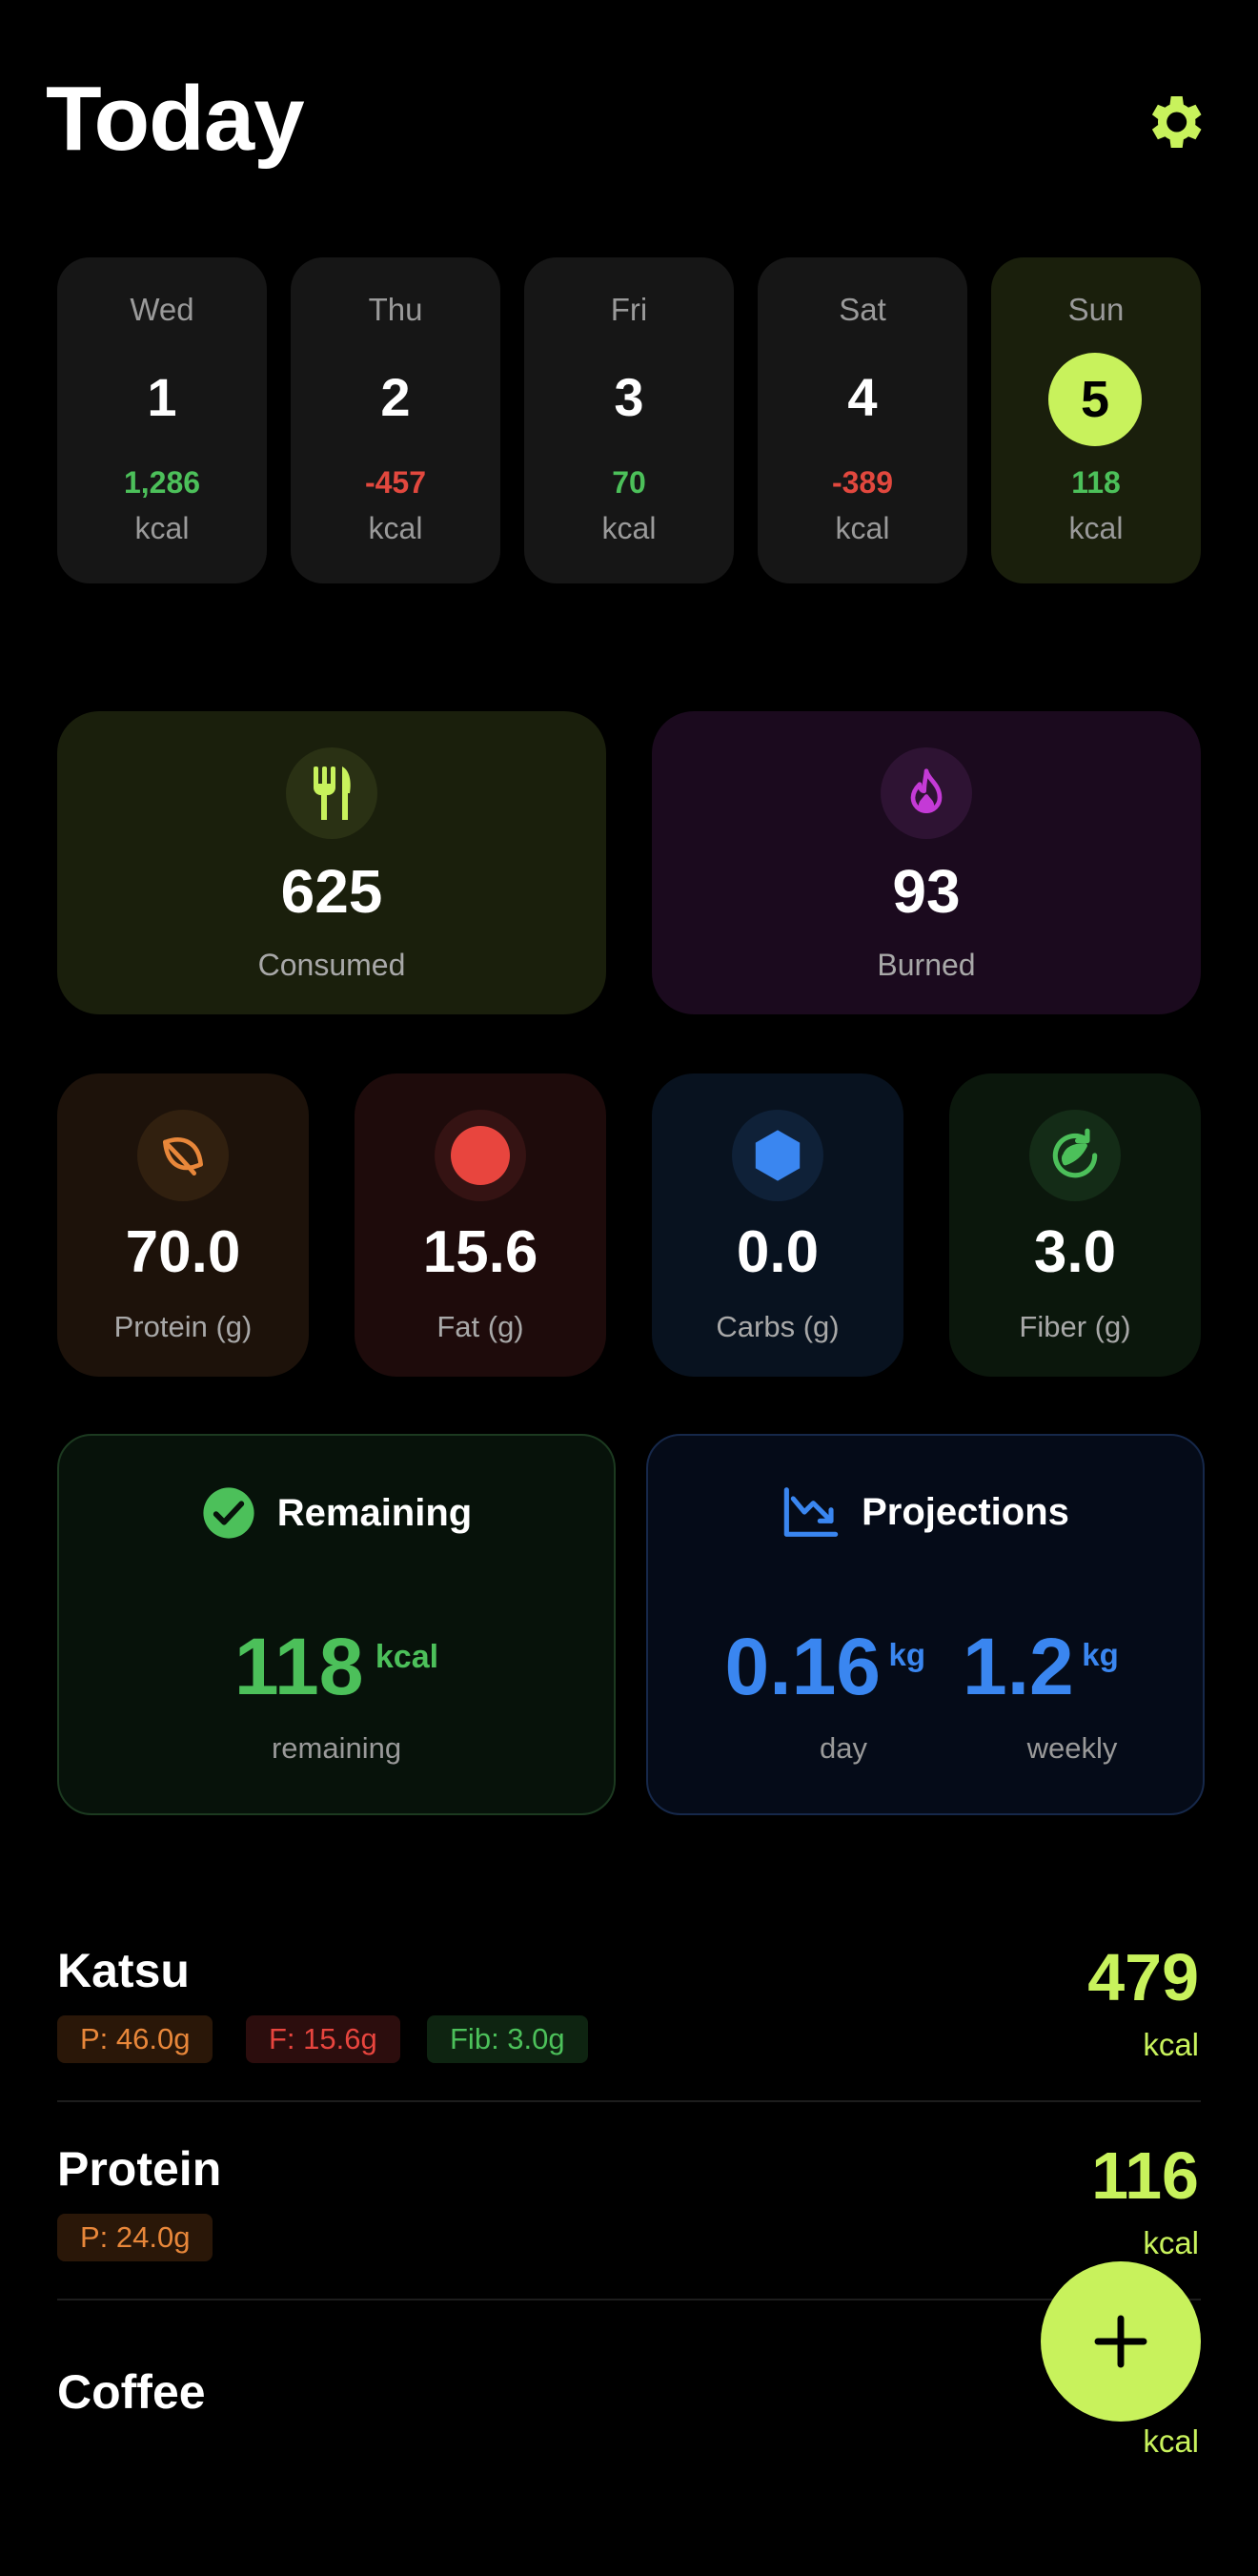  I want to click on projection-day-caption: day, so click(843, 1748).